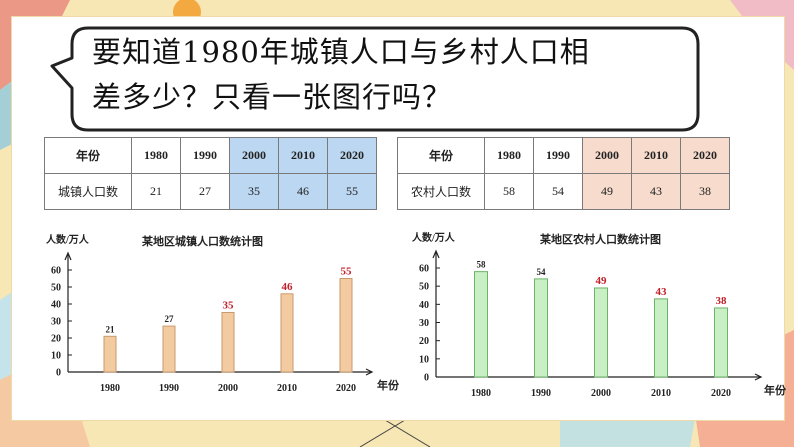 This screenshot has width=794, height=447. Describe the element at coordinates (509, 191) in the screenshot. I see `value-cell: 58` at that location.